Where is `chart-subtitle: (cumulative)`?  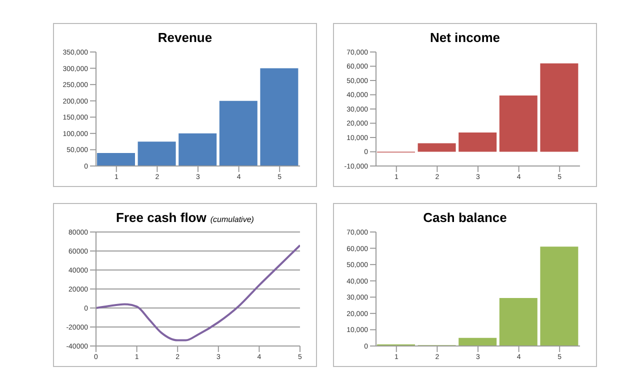
chart-subtitle: (cumulative) is located at coordinates (232, 219).